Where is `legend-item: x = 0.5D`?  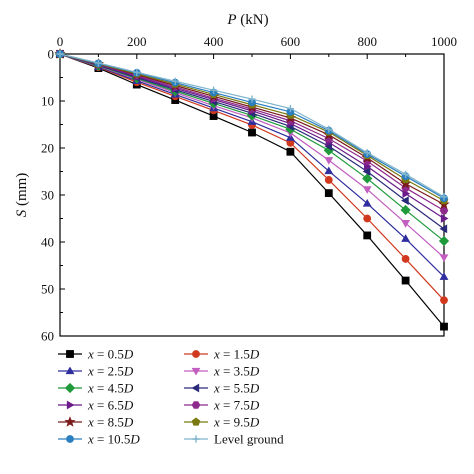 legend-item: x = 0.5D is located at coordinates (96, 354).